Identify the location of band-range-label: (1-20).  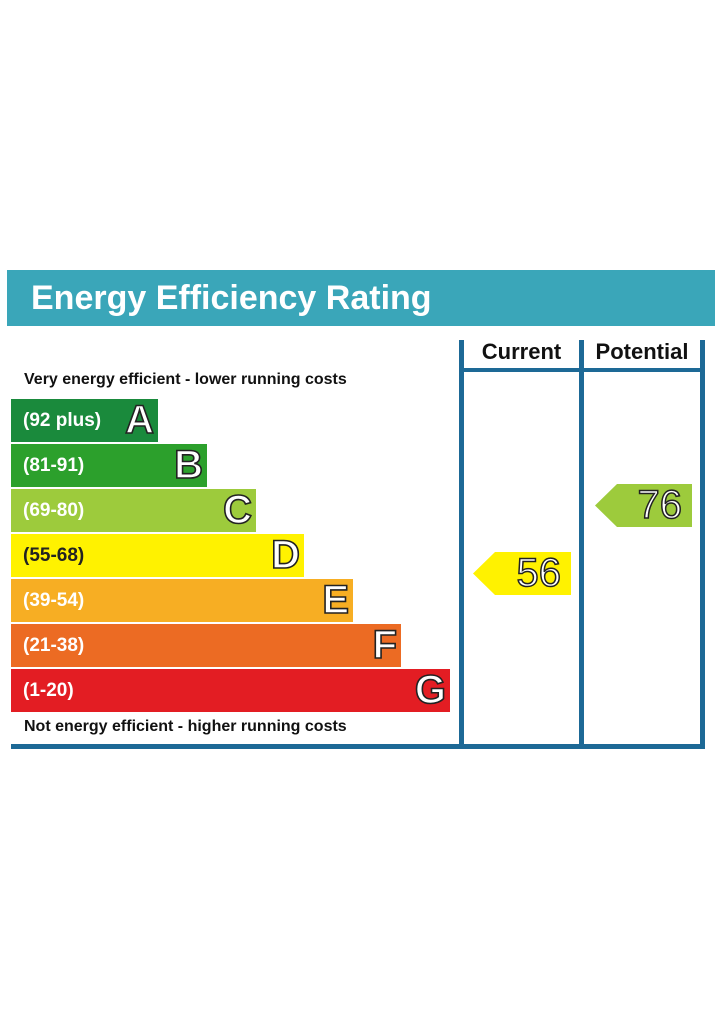
(48, 690).